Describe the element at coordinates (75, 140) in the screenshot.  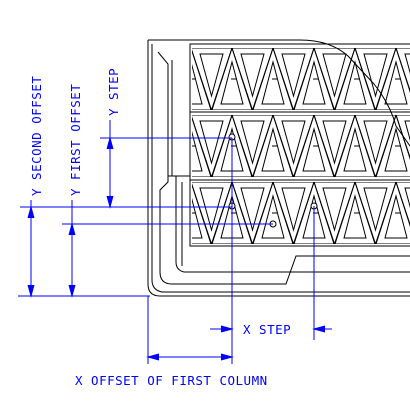
I see `y-first-offset-label: Y FIRST OFFSET` at that location.